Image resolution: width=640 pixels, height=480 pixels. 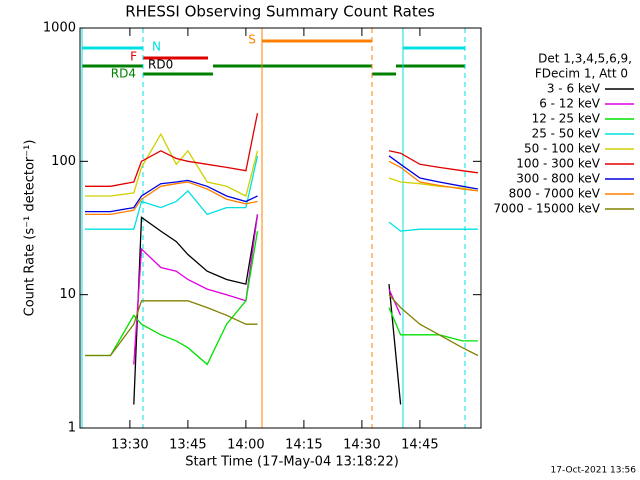 I want to click on legend-label: 6 - 12 keV, so click(x=570, y=104).